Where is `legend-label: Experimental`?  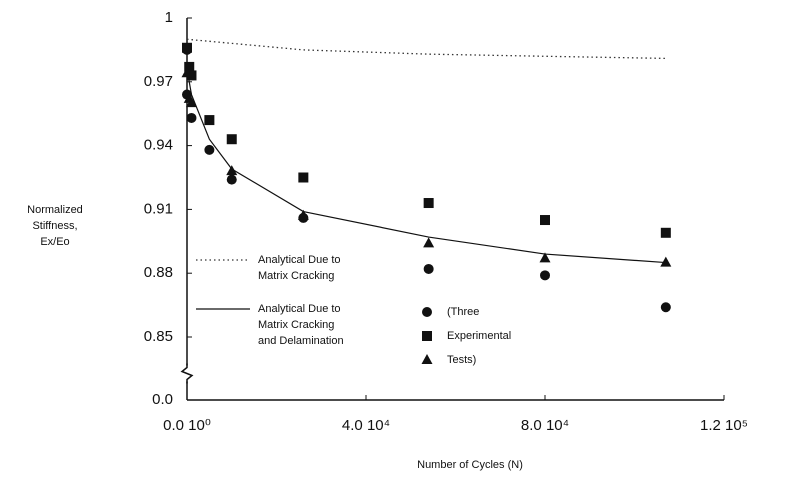 legend-label: Experimental is located at coordinates (479, 336).